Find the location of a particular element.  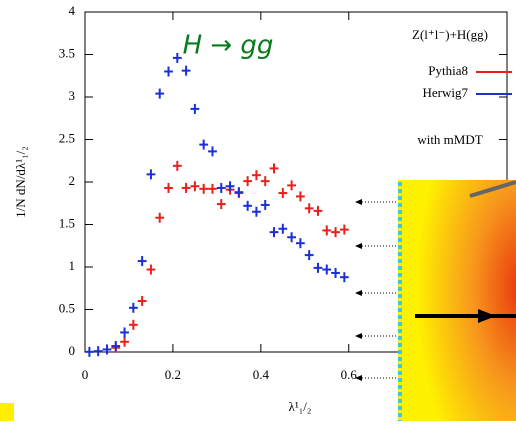

heatmap-image is located at coordinates (457, 300).